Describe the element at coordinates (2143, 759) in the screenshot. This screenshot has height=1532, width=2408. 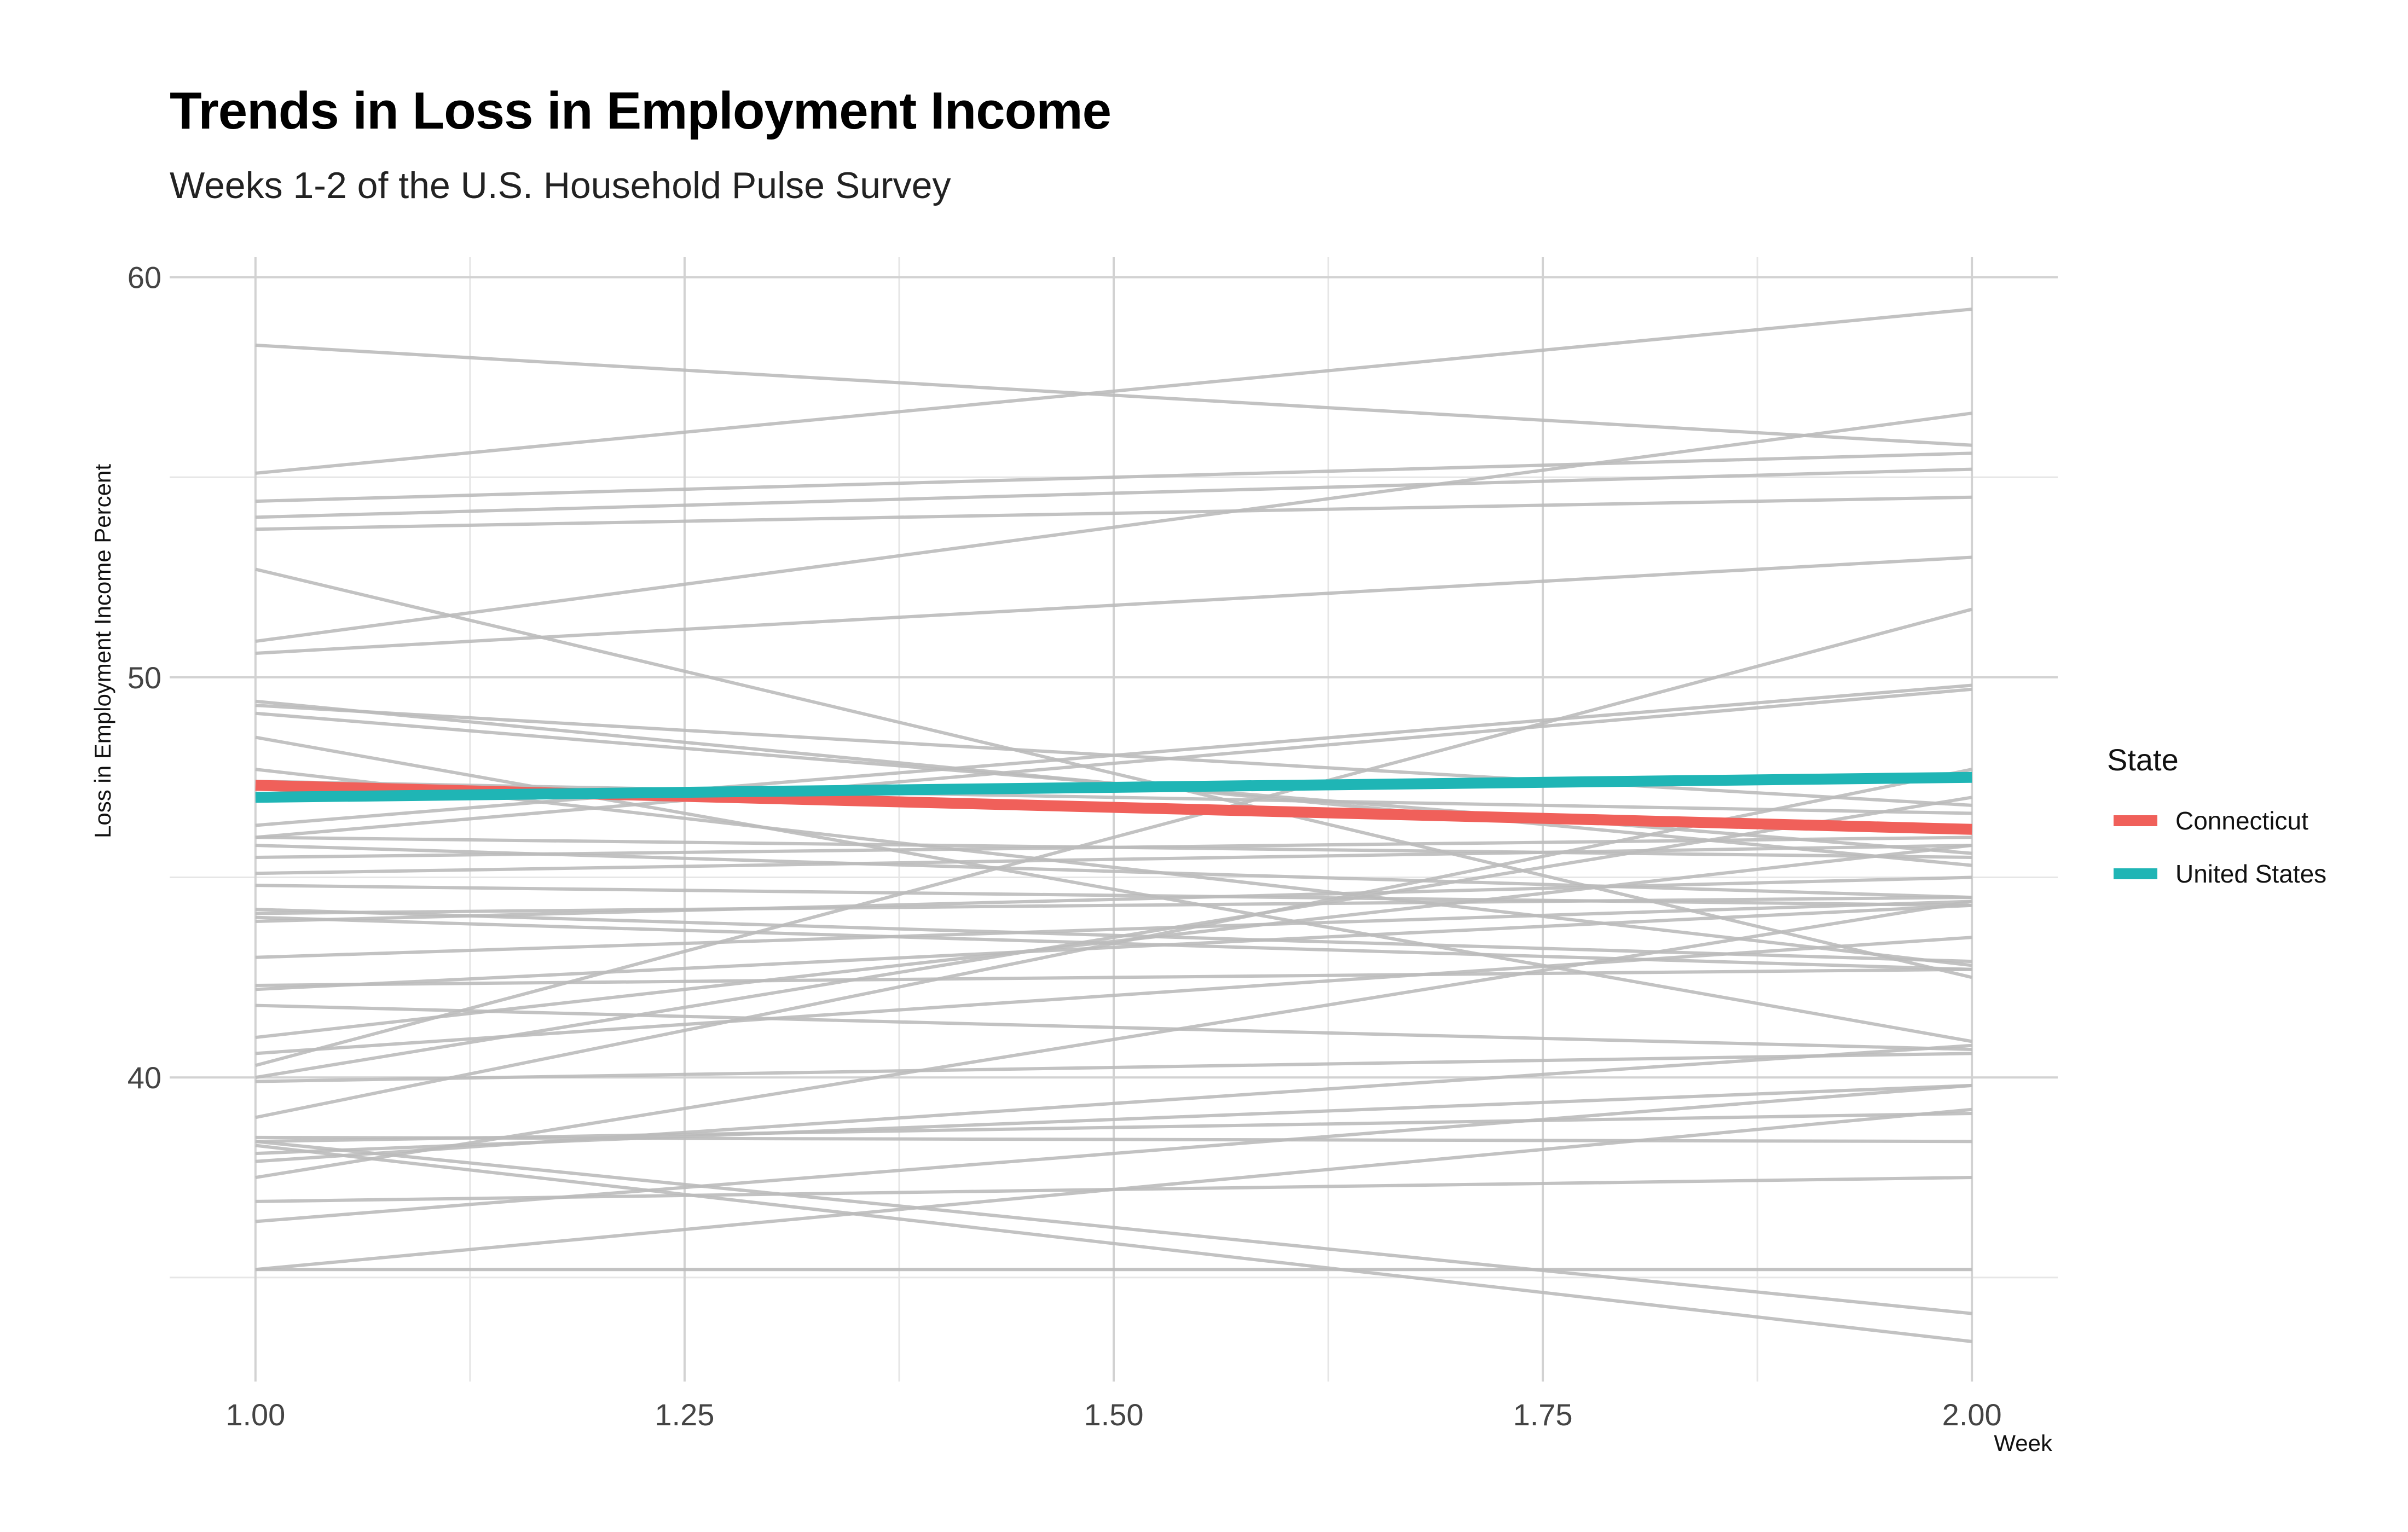
I see `legend-title: State` at that location.